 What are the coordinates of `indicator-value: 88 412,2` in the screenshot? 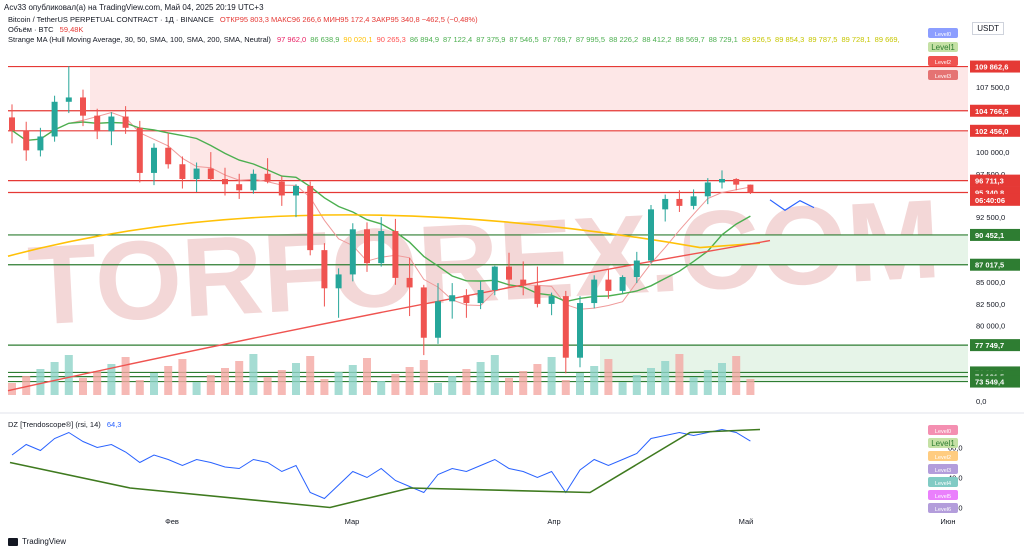 It's located at (657, 39).